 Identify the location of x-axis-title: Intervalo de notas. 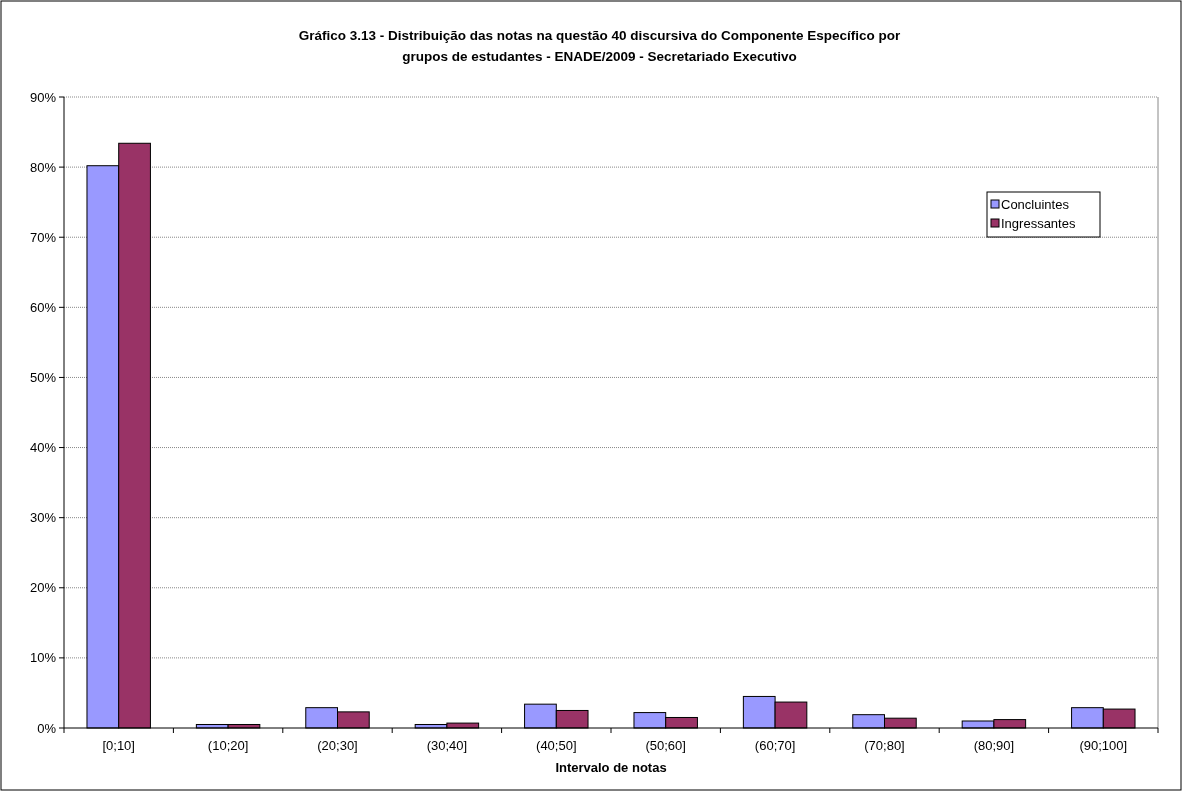
(611, 767).